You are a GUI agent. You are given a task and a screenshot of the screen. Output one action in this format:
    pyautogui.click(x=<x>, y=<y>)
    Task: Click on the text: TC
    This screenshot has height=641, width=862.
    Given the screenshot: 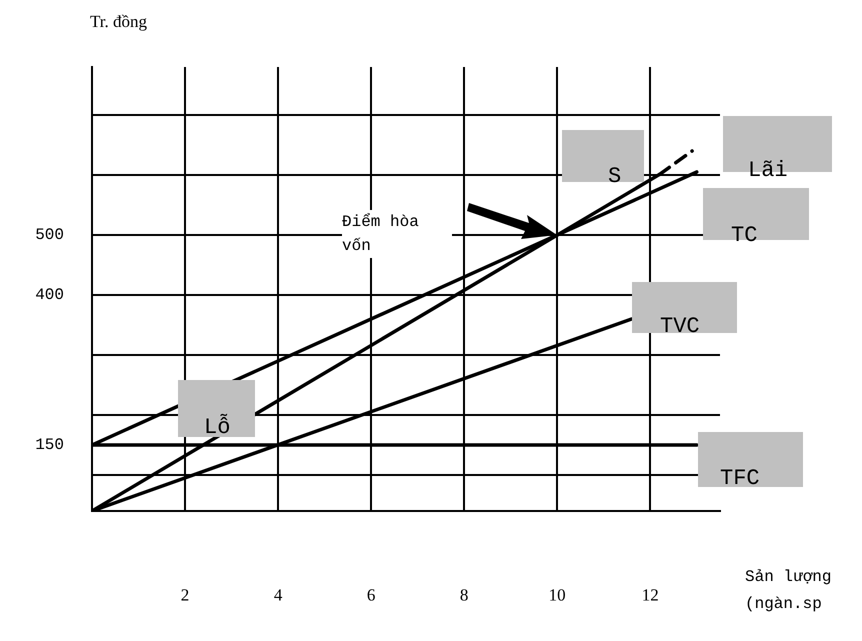 What is the action you would take?
    pyautogui.click(x=744, y=235)
    